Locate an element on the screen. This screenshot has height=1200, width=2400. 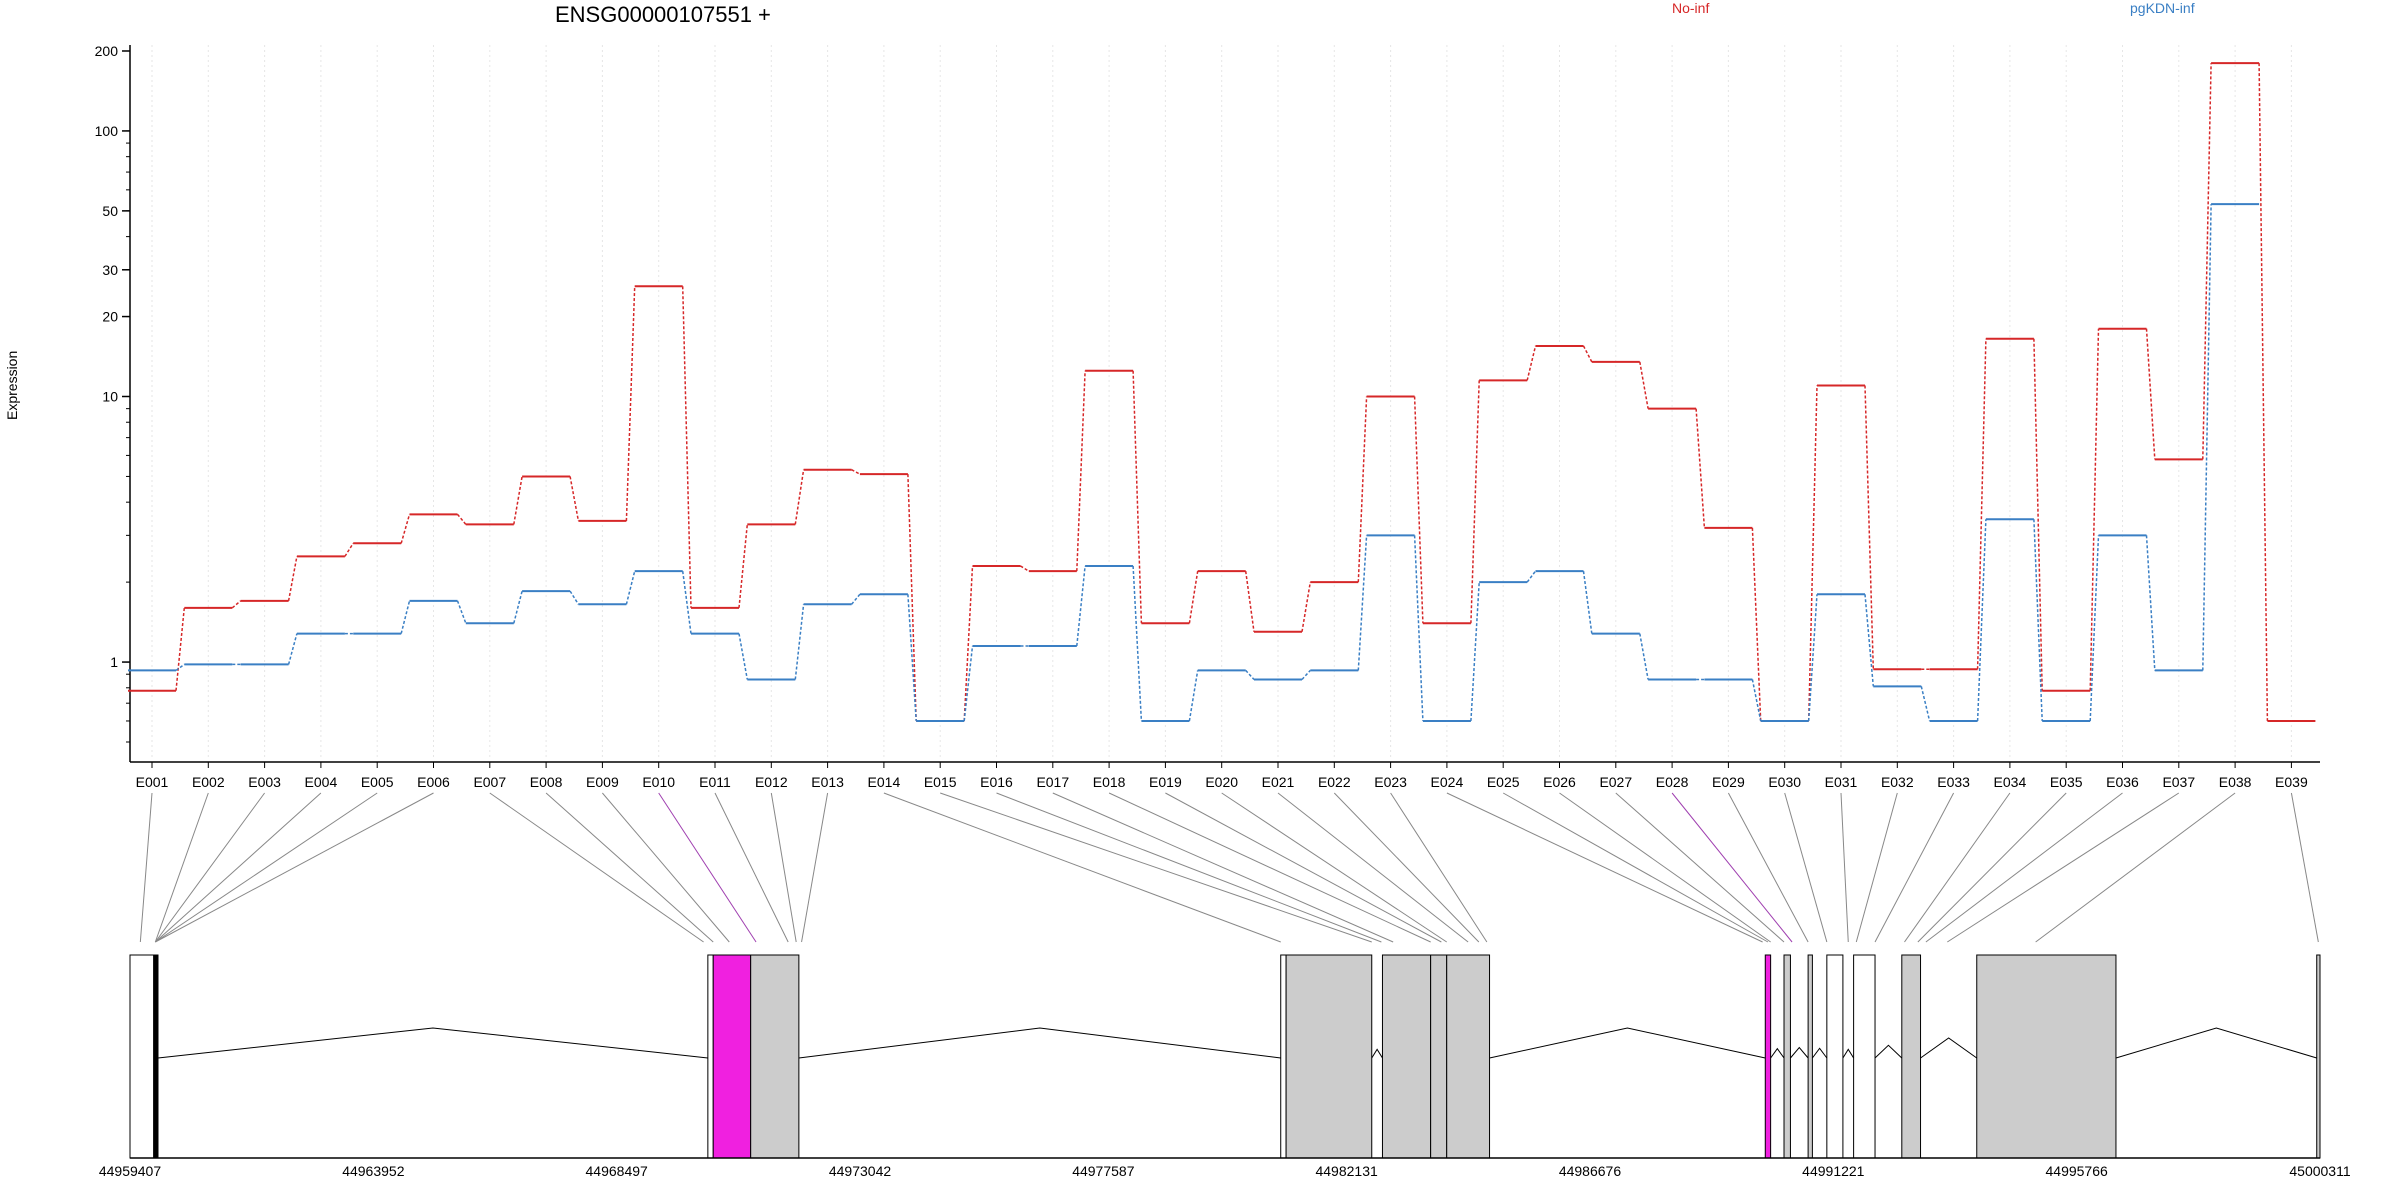
y-tick-label: 100 is located at coordinates (107, 131).